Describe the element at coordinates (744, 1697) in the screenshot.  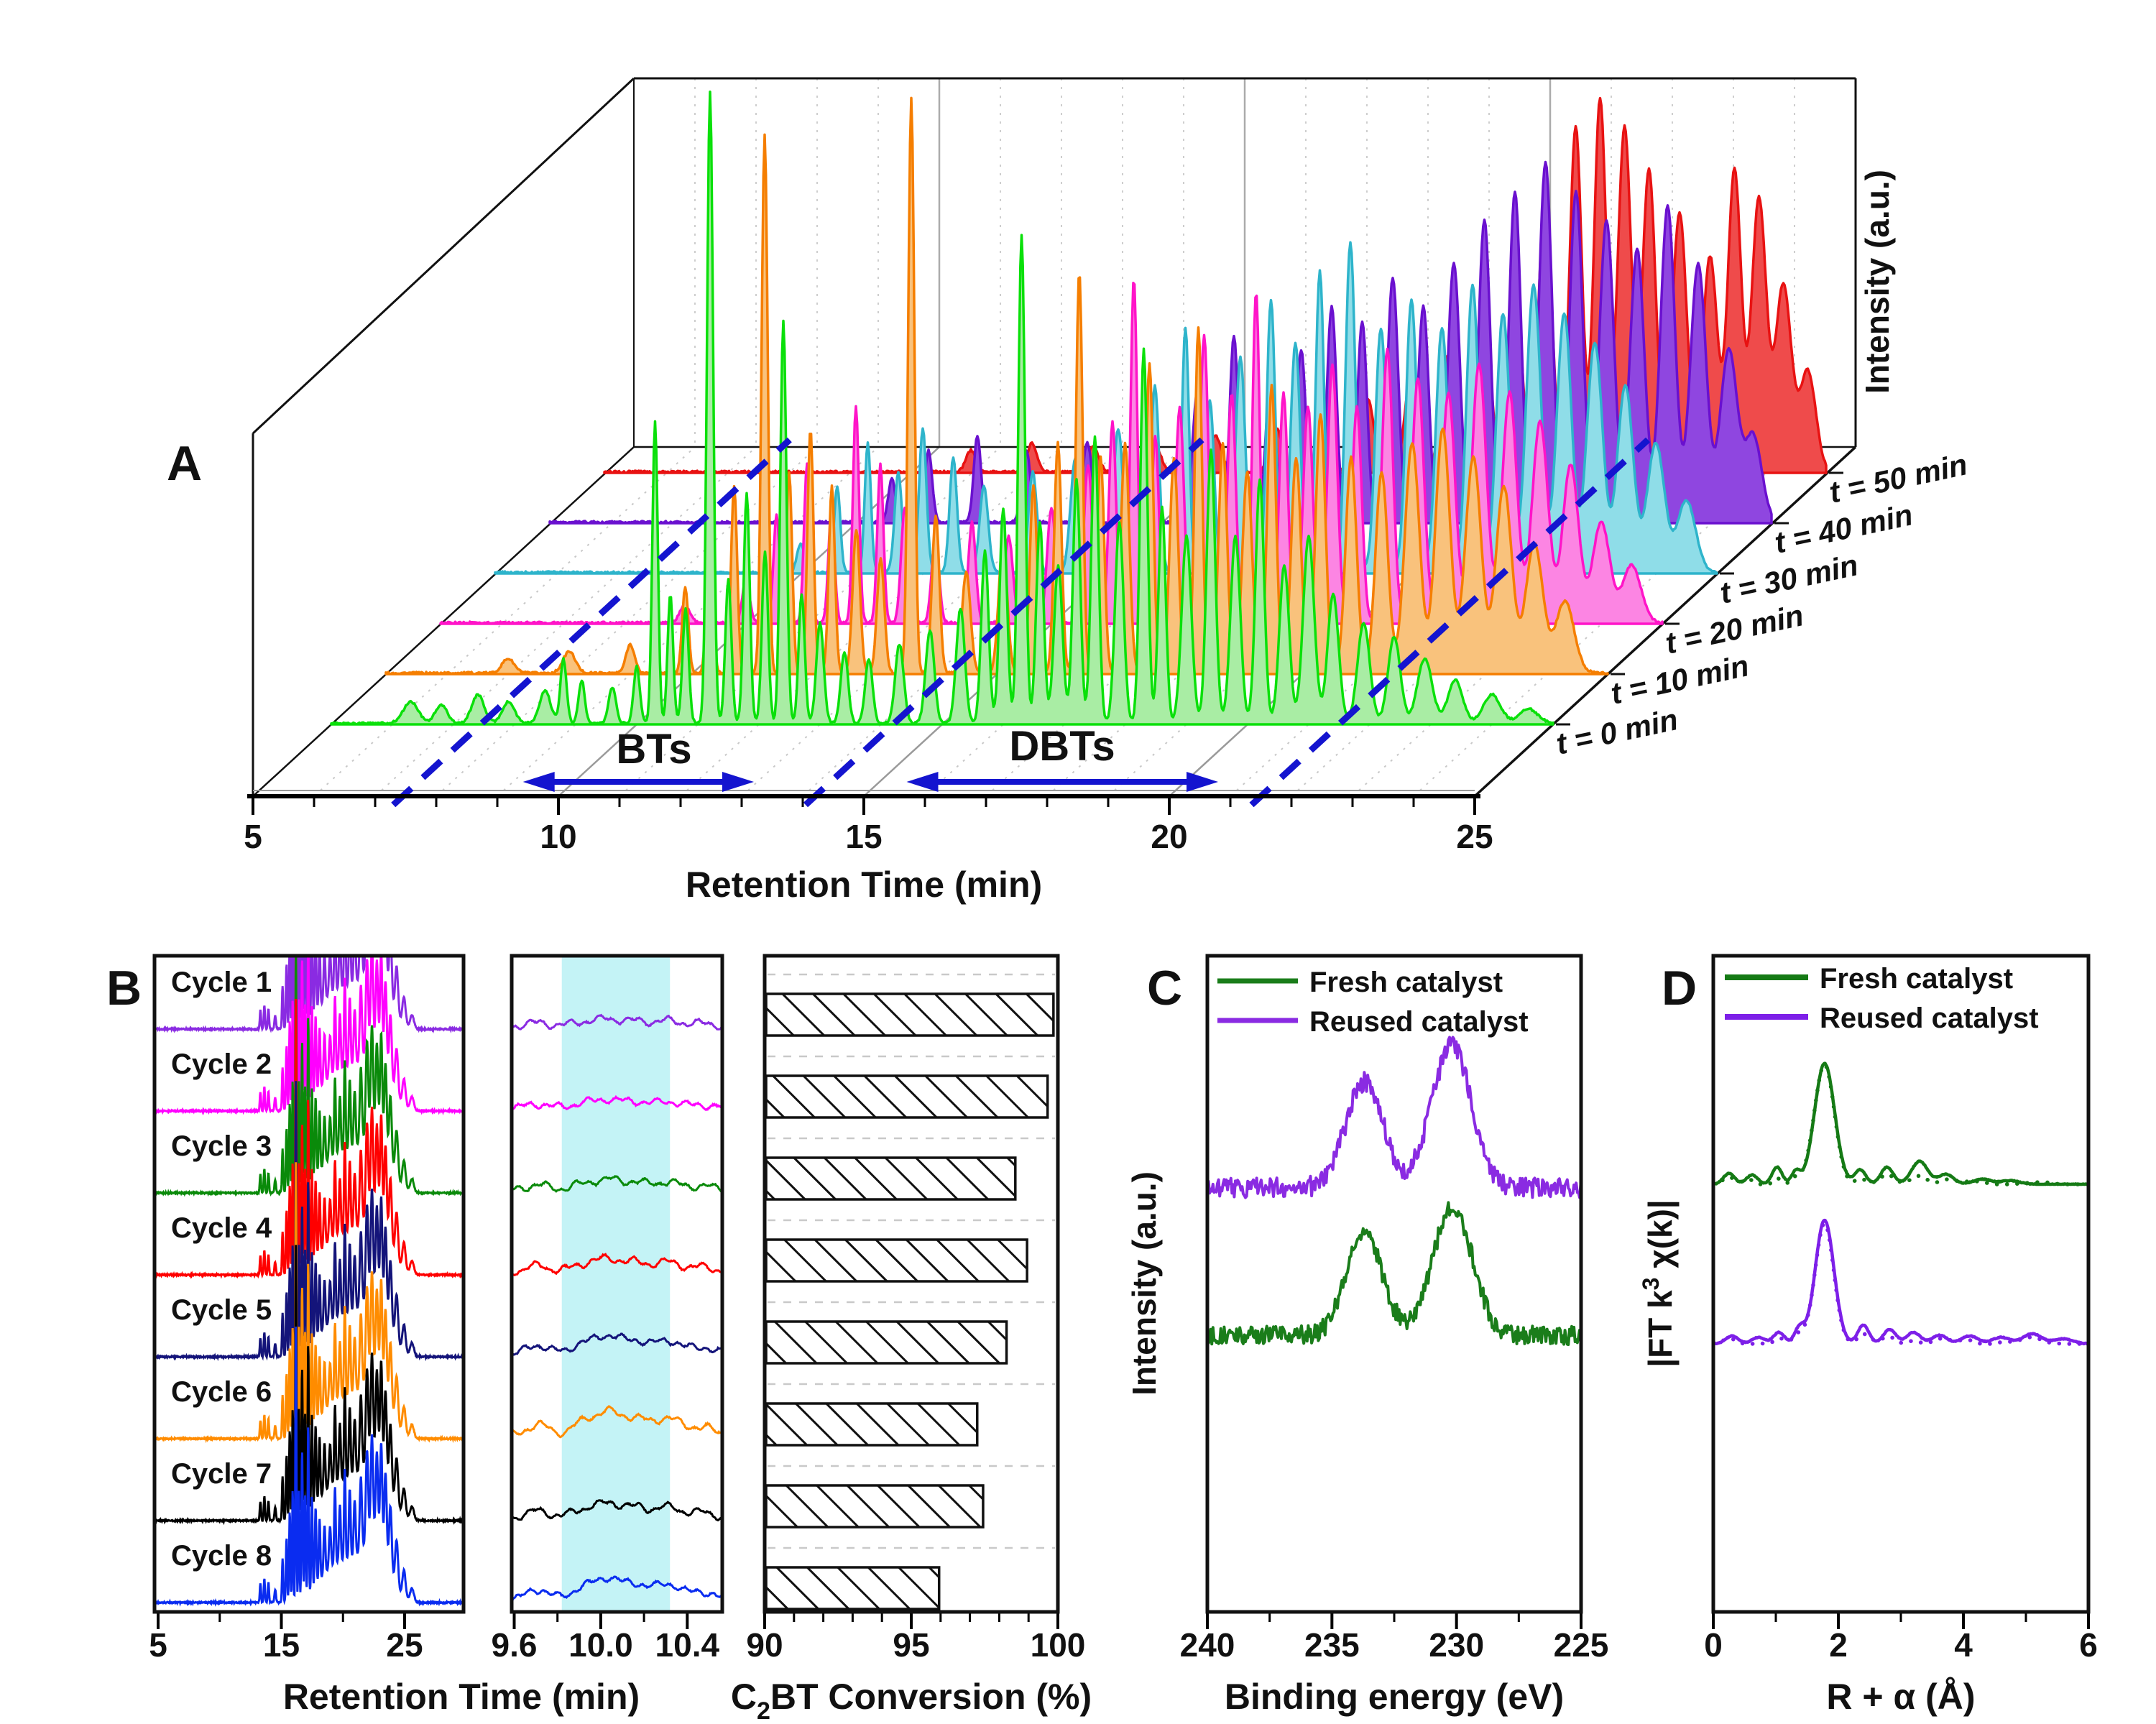
I see `b3-xlabel-pre: C` at that location.